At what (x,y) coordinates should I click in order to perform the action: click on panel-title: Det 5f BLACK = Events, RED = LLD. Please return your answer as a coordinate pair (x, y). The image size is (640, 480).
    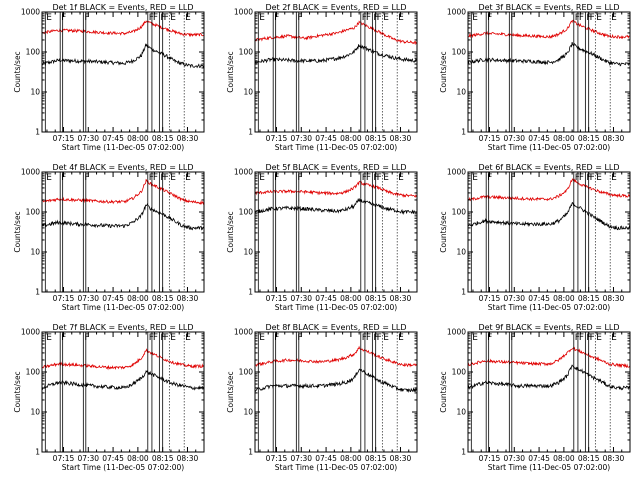
    Looking at the image, I should click on (335, 167).